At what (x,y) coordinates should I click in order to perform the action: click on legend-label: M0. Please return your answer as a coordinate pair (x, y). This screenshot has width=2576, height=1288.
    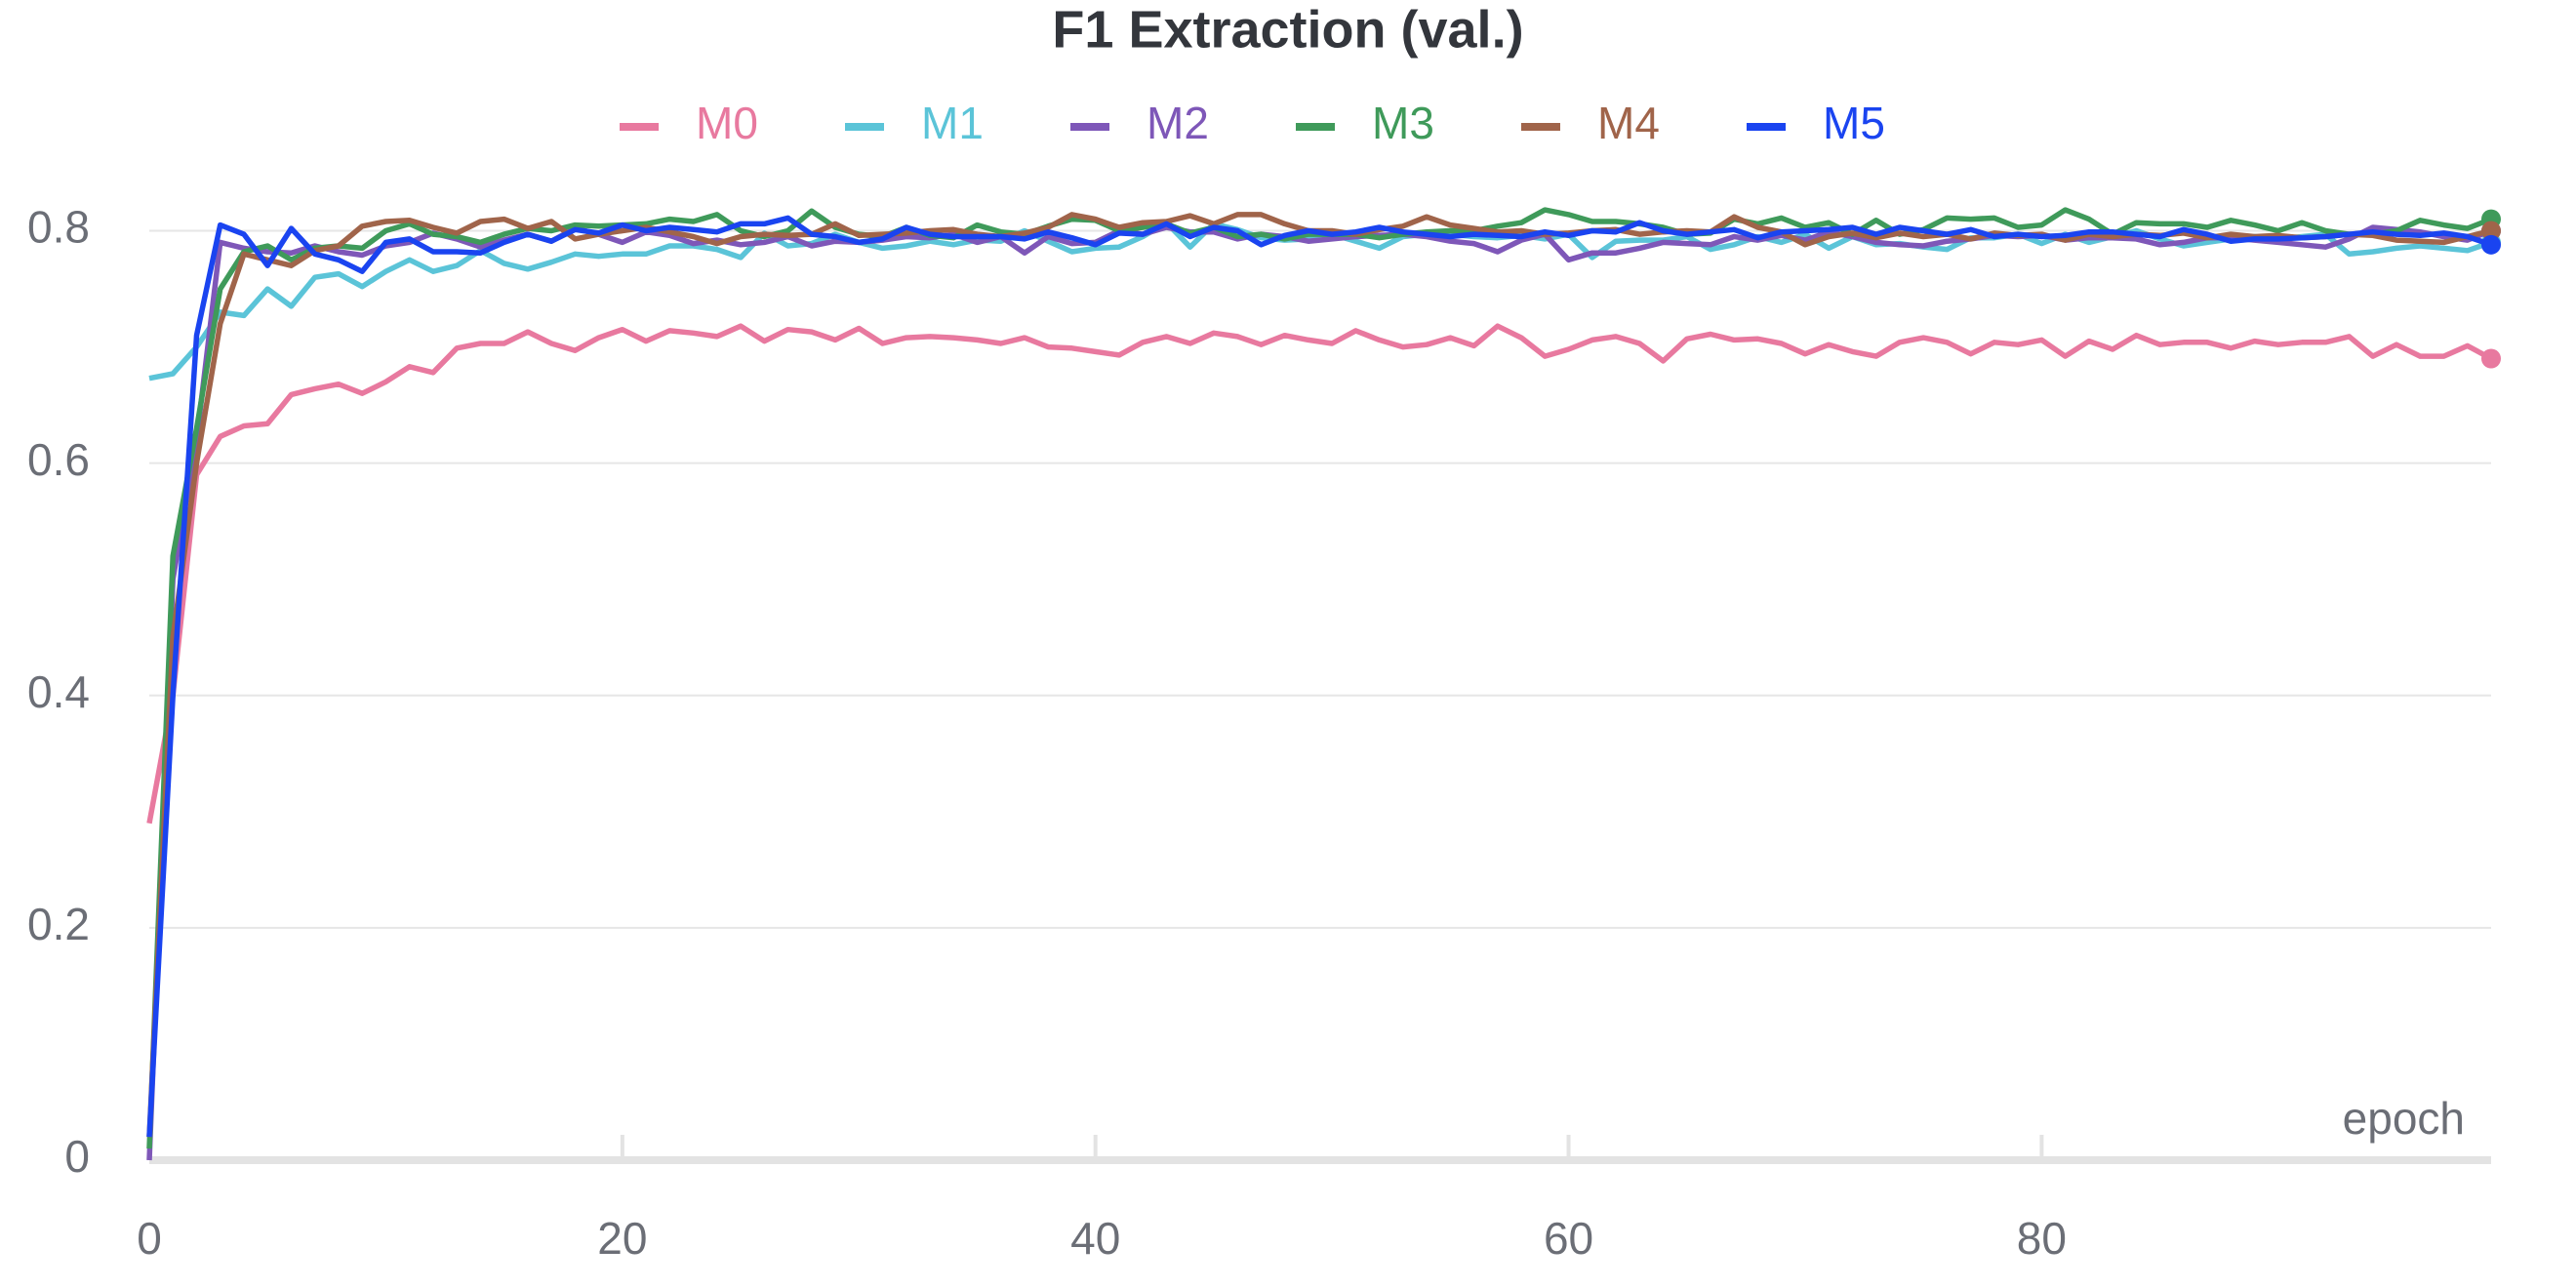
    Looking at the image, I should click on (727, 123).